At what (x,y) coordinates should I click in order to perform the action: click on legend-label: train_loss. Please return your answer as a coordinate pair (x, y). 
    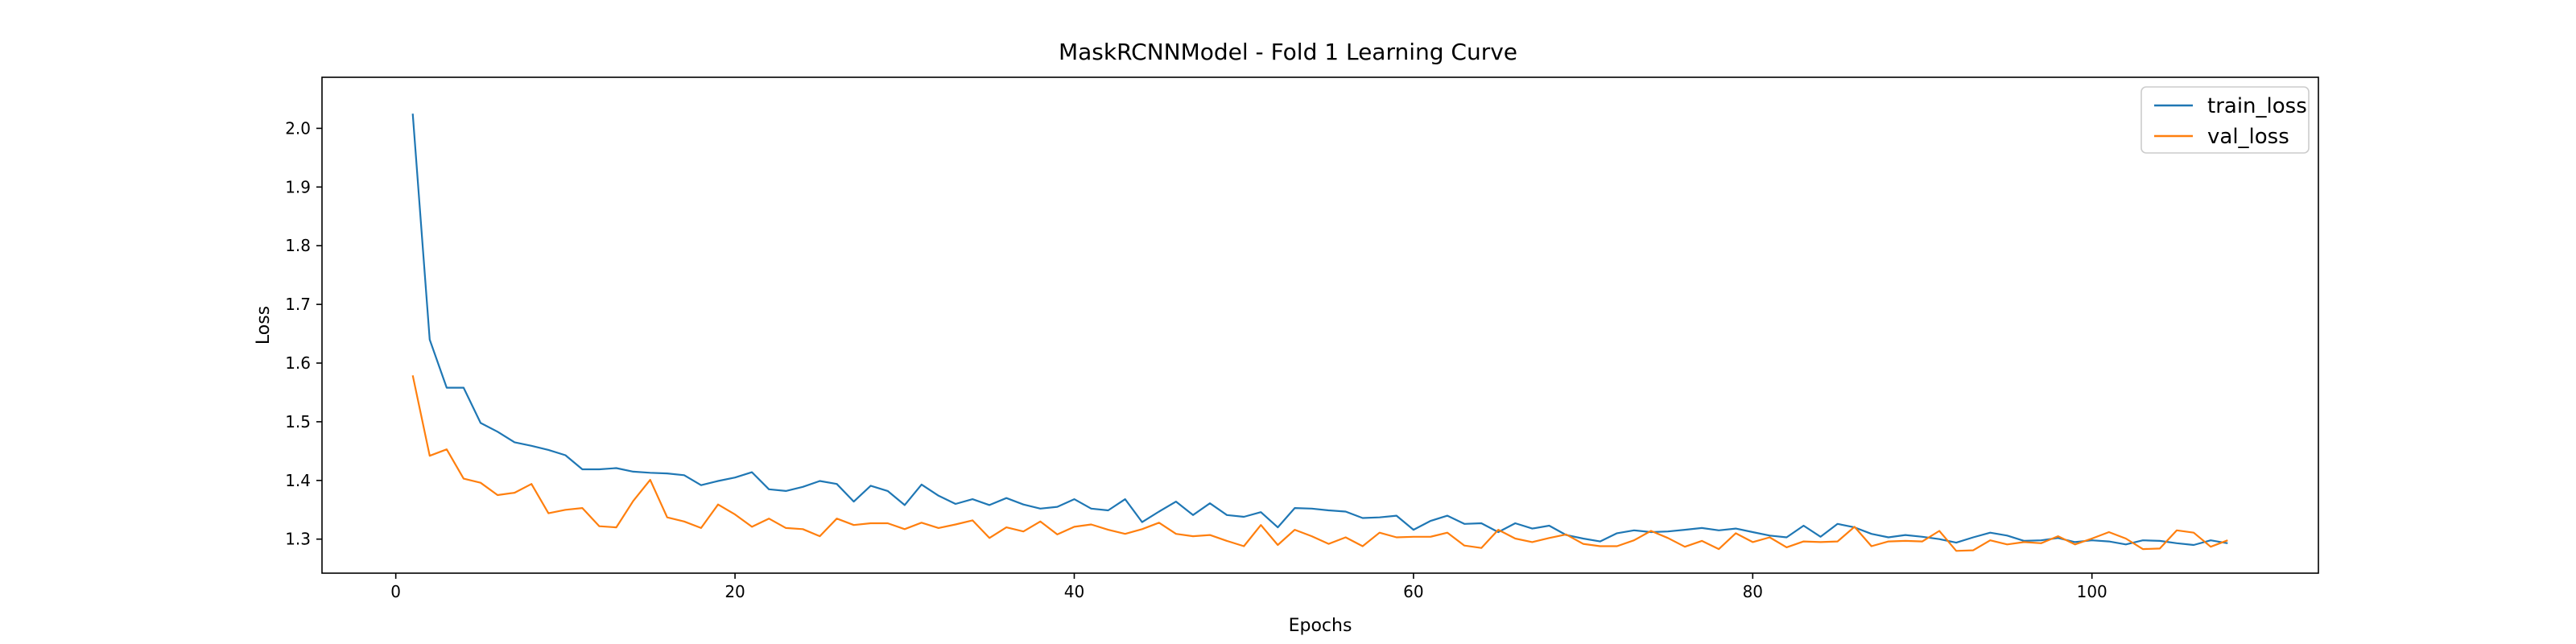
    Looking at the image, I should click on (2257, 106).